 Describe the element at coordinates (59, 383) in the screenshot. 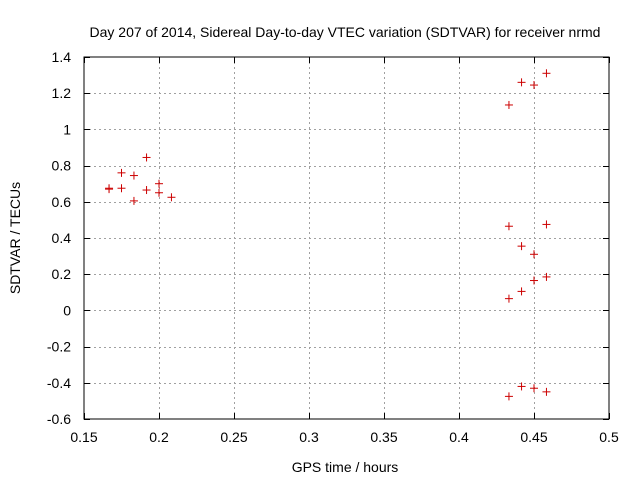

I see `y-tick-label: -0.4` at that location.